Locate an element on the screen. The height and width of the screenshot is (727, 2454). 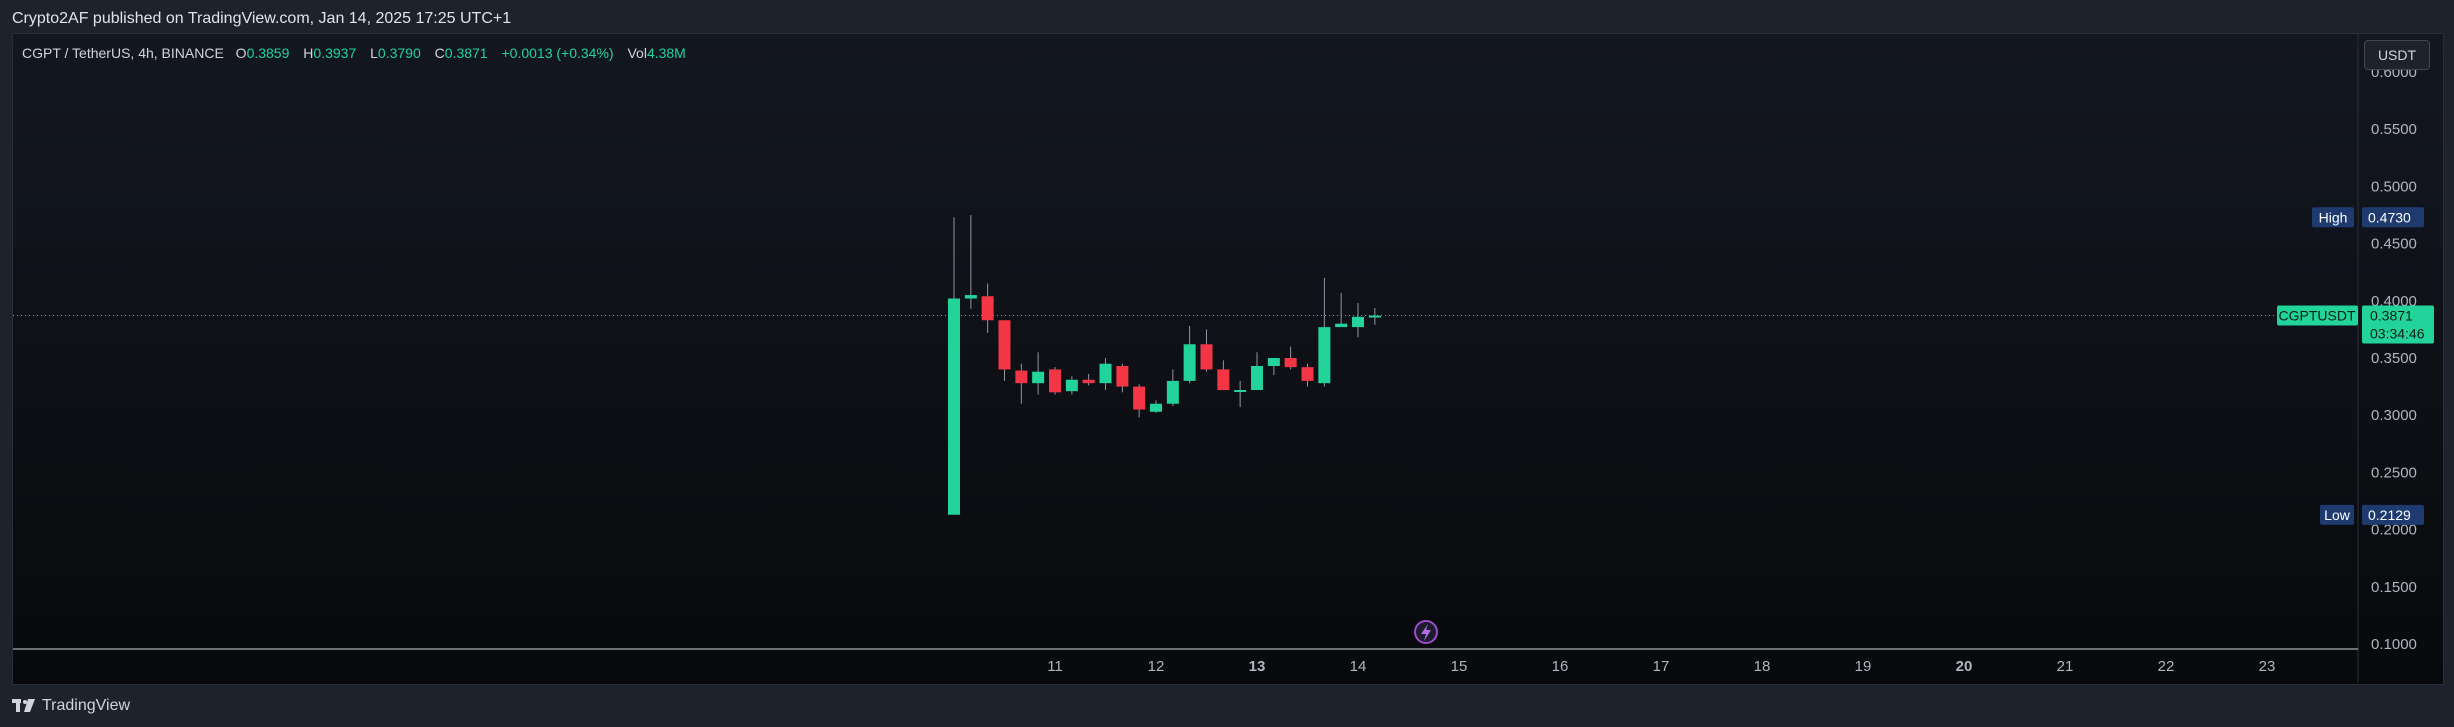
legend-close-label: C is located at coordinates (439, 53).